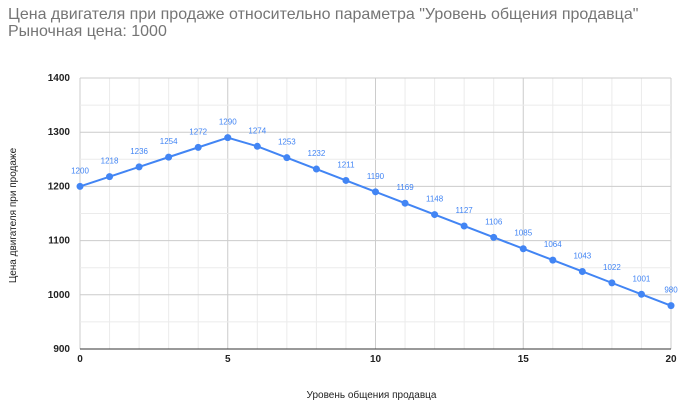 The height and width of the screenshot is (414, 690). I want to click on data-label: 1274, so click(257, 130).